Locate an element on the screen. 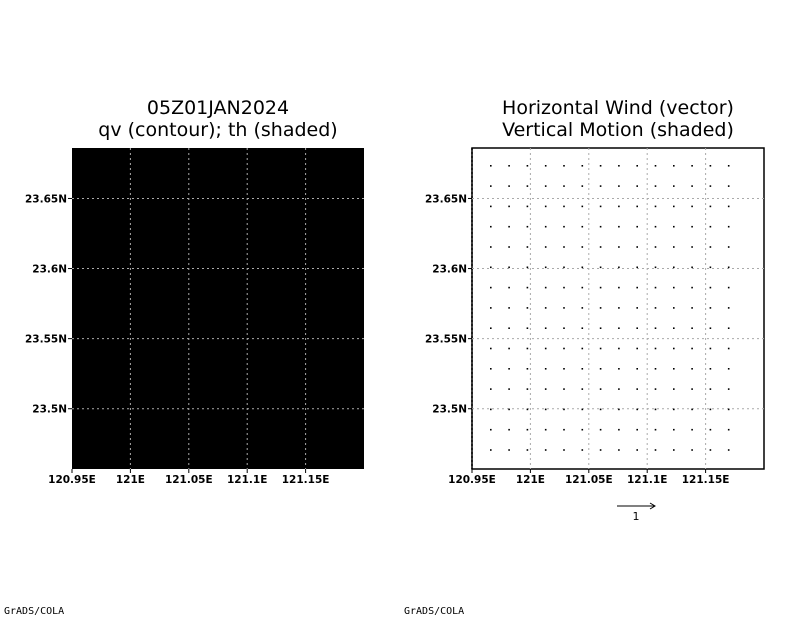  left-chart-subtitle: qv (contour); th (shaded) is located at coordinates (217, 130).